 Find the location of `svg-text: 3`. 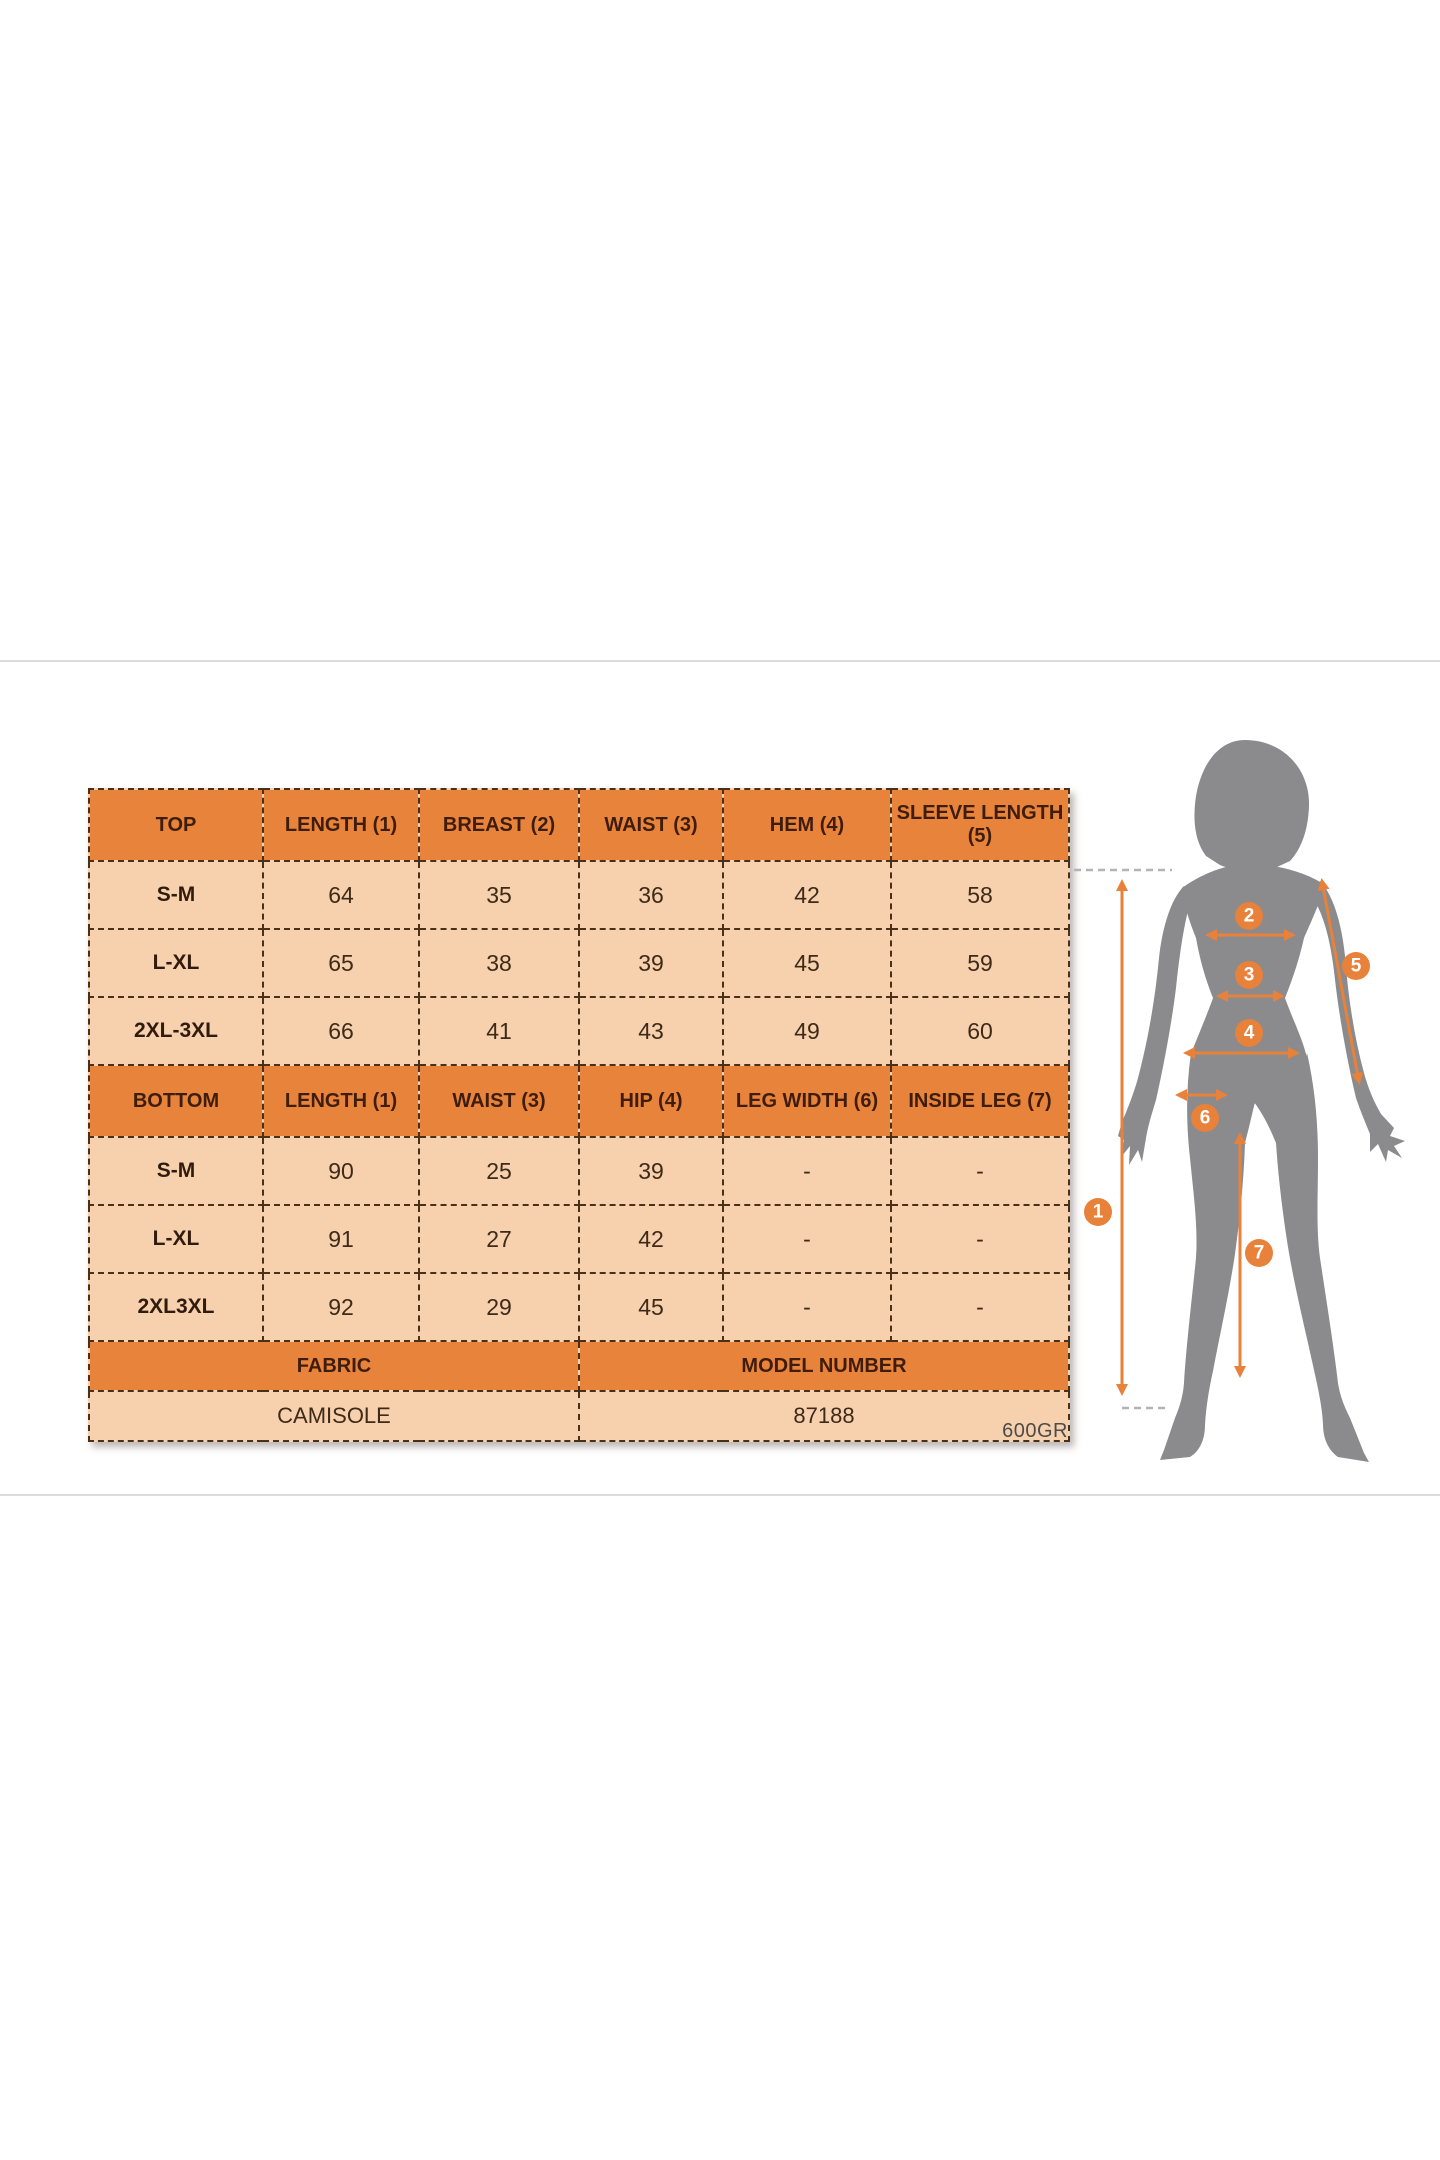

svg-text: 3 is located at coordinates (1249, 975).